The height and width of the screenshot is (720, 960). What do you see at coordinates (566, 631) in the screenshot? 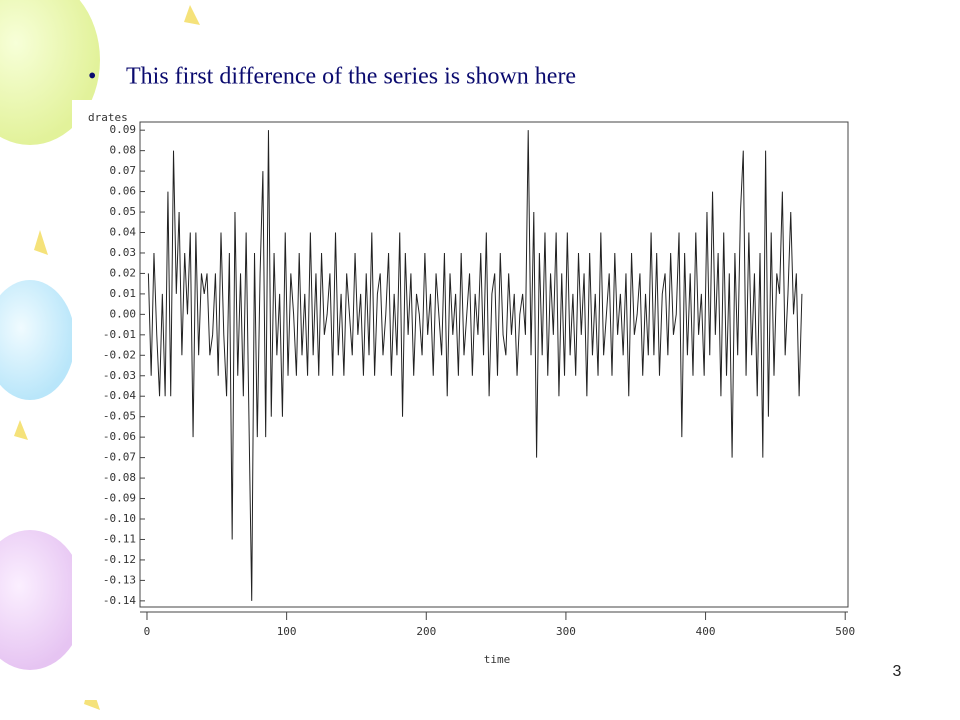
I see `x-tick-label: 300` at bounding box center [566, 631].